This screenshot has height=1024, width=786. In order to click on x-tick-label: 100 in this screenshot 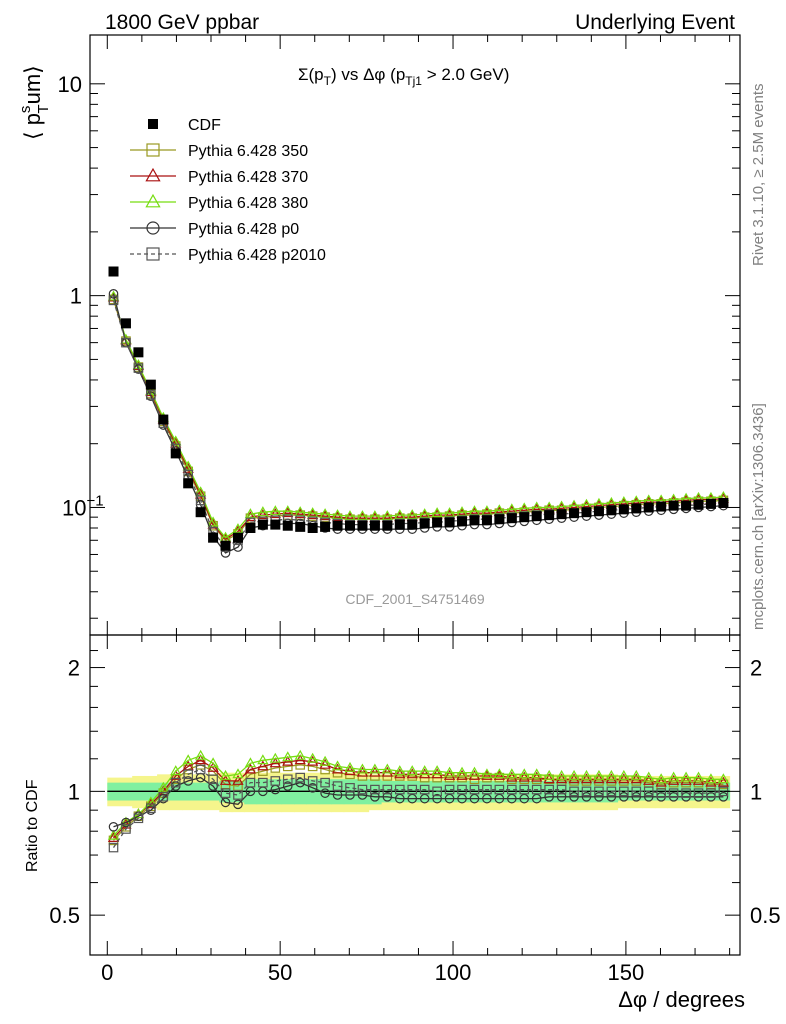, I will do `click(453, 972)`.